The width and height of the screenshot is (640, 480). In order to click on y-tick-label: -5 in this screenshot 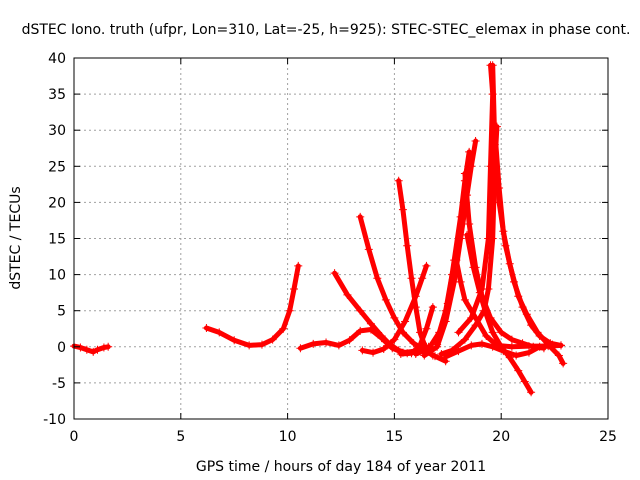, I will do `click(59, 384)`.